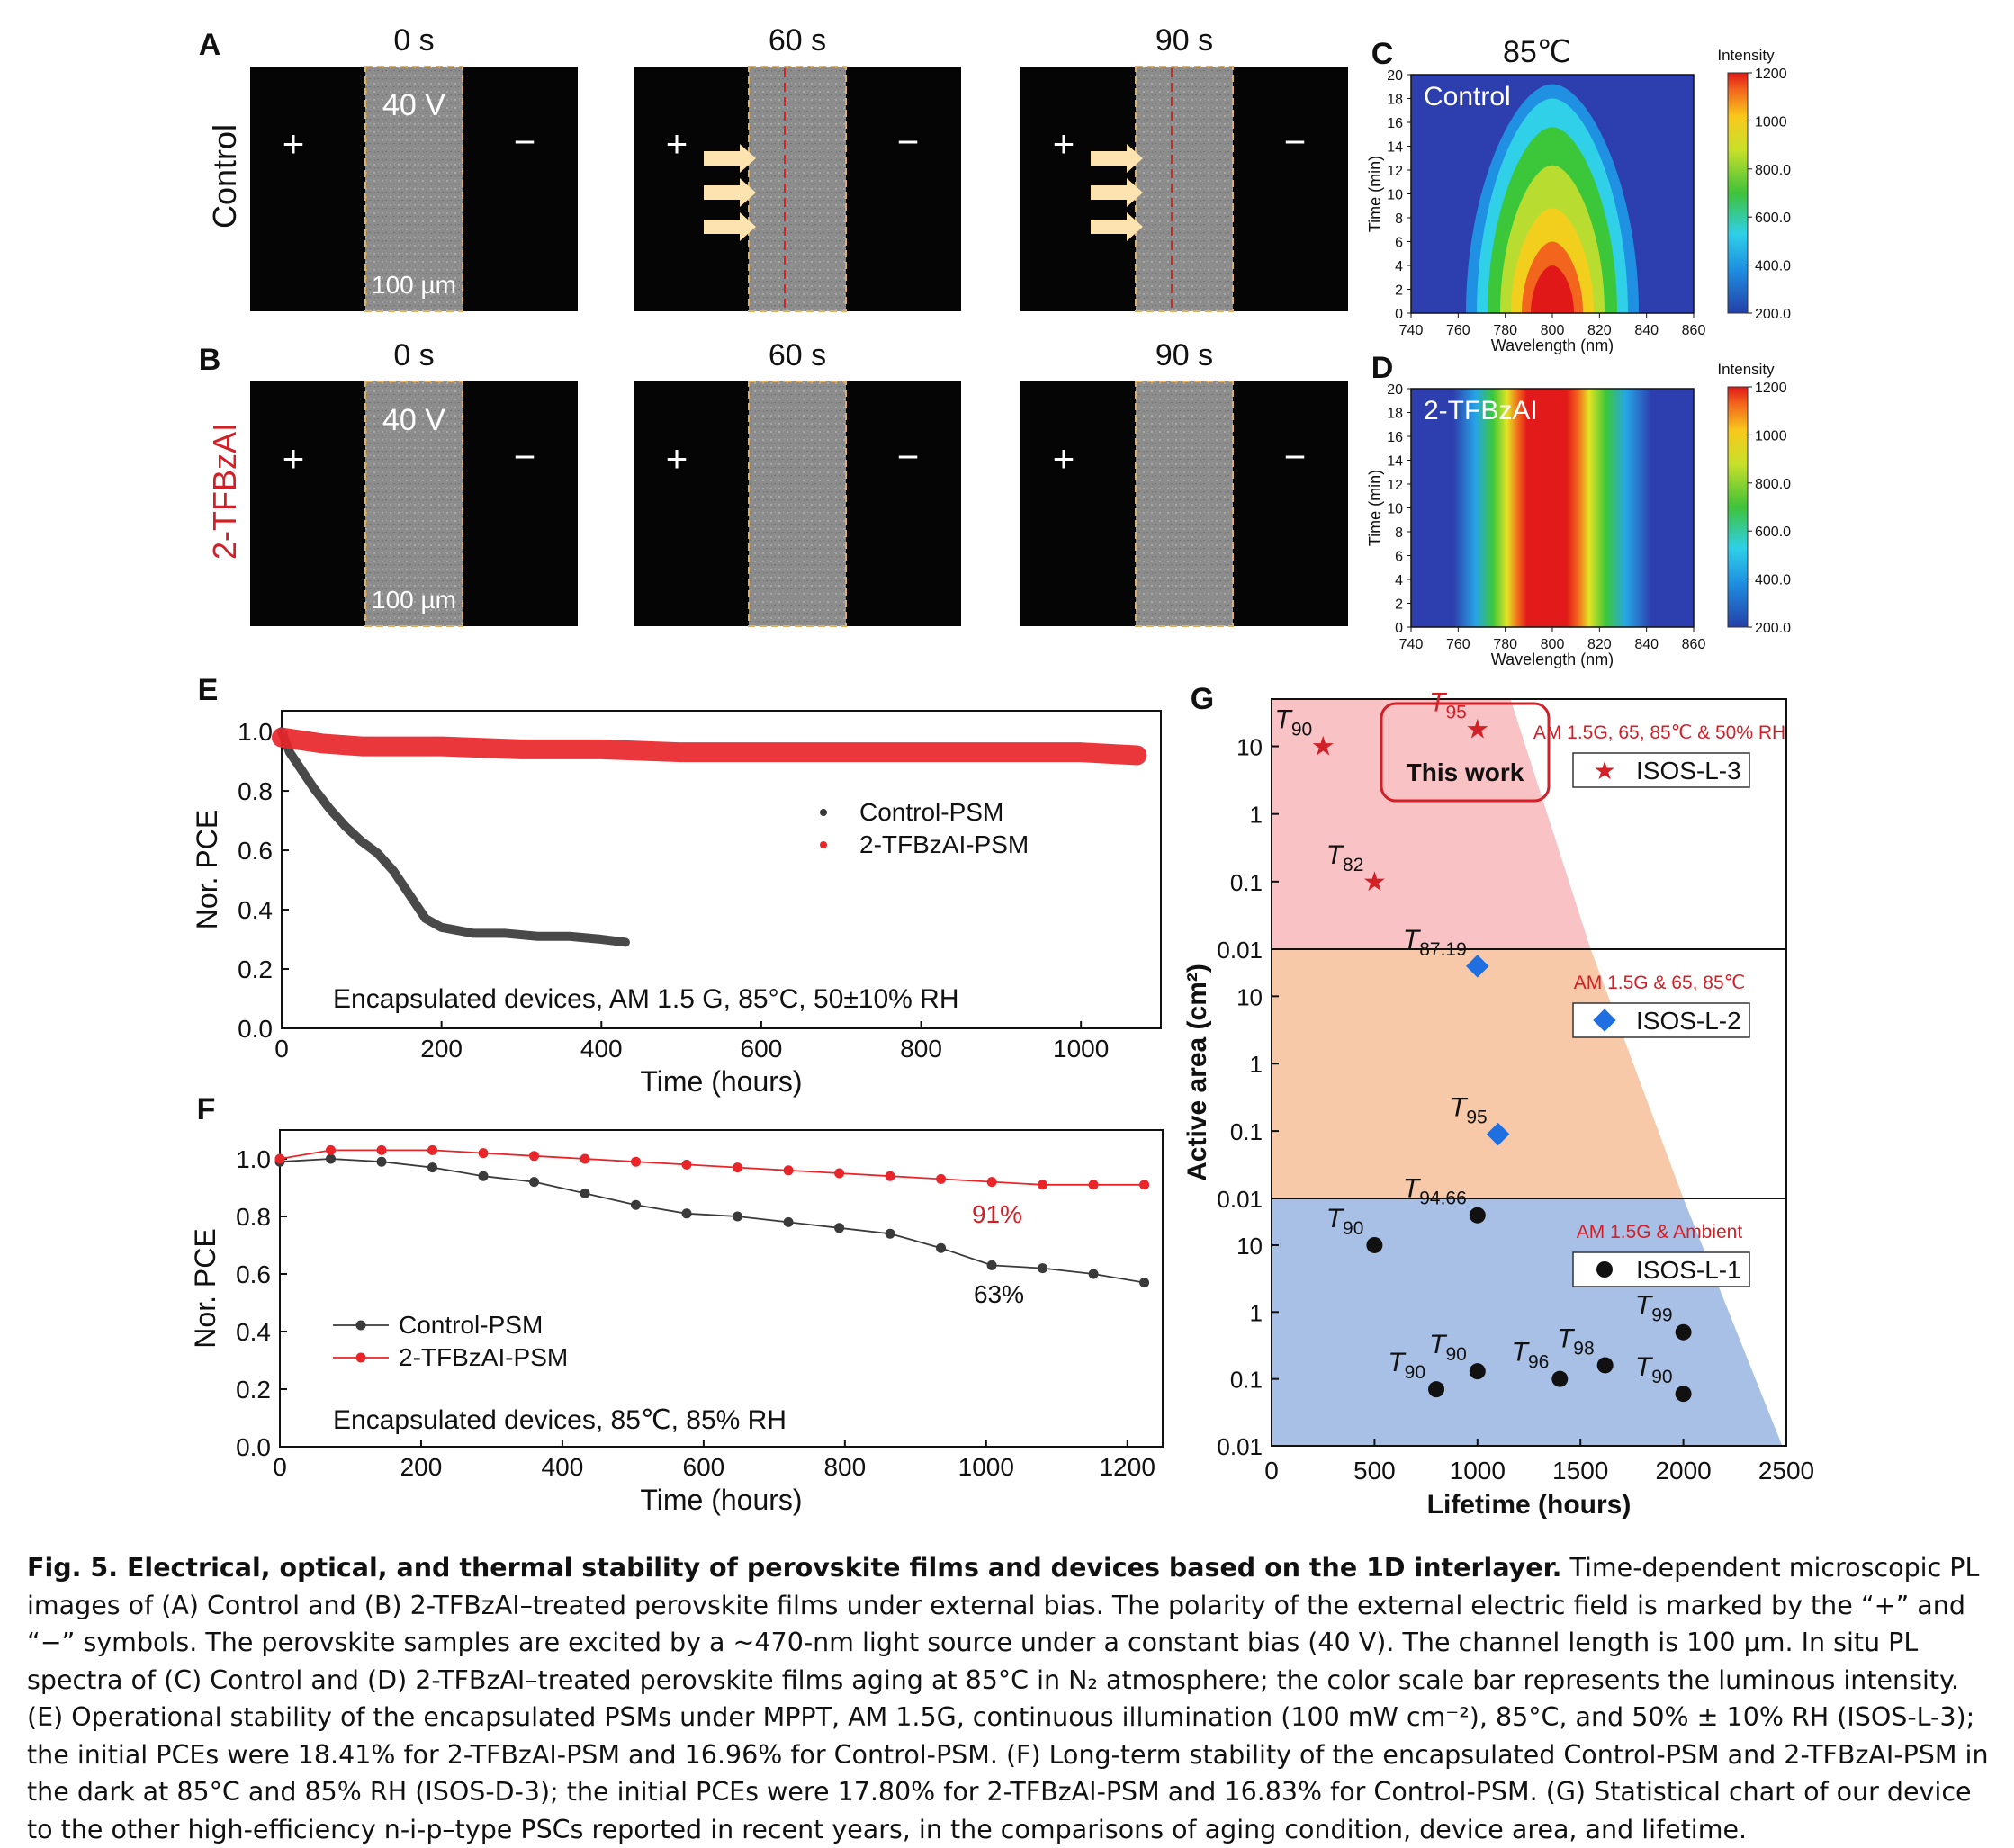 This screenshot has height=1848, width=2014. I want to click on colorbar-tick-label: 400.0, so click(1773, 266).